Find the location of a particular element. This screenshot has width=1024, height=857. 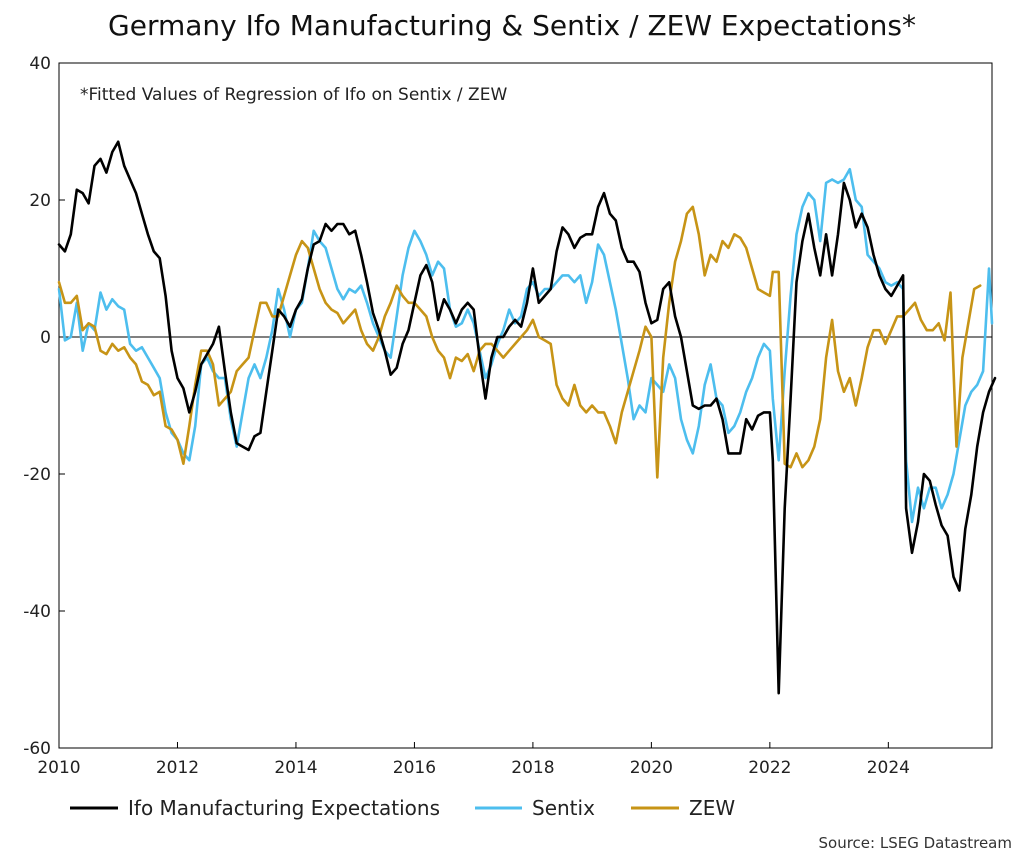

x-tick-label: 2018 is located at coordinates (532, 768).